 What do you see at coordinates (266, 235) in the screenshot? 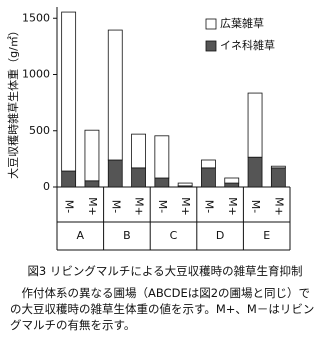
I see `group-label: E` at bounding box center [266, 235].